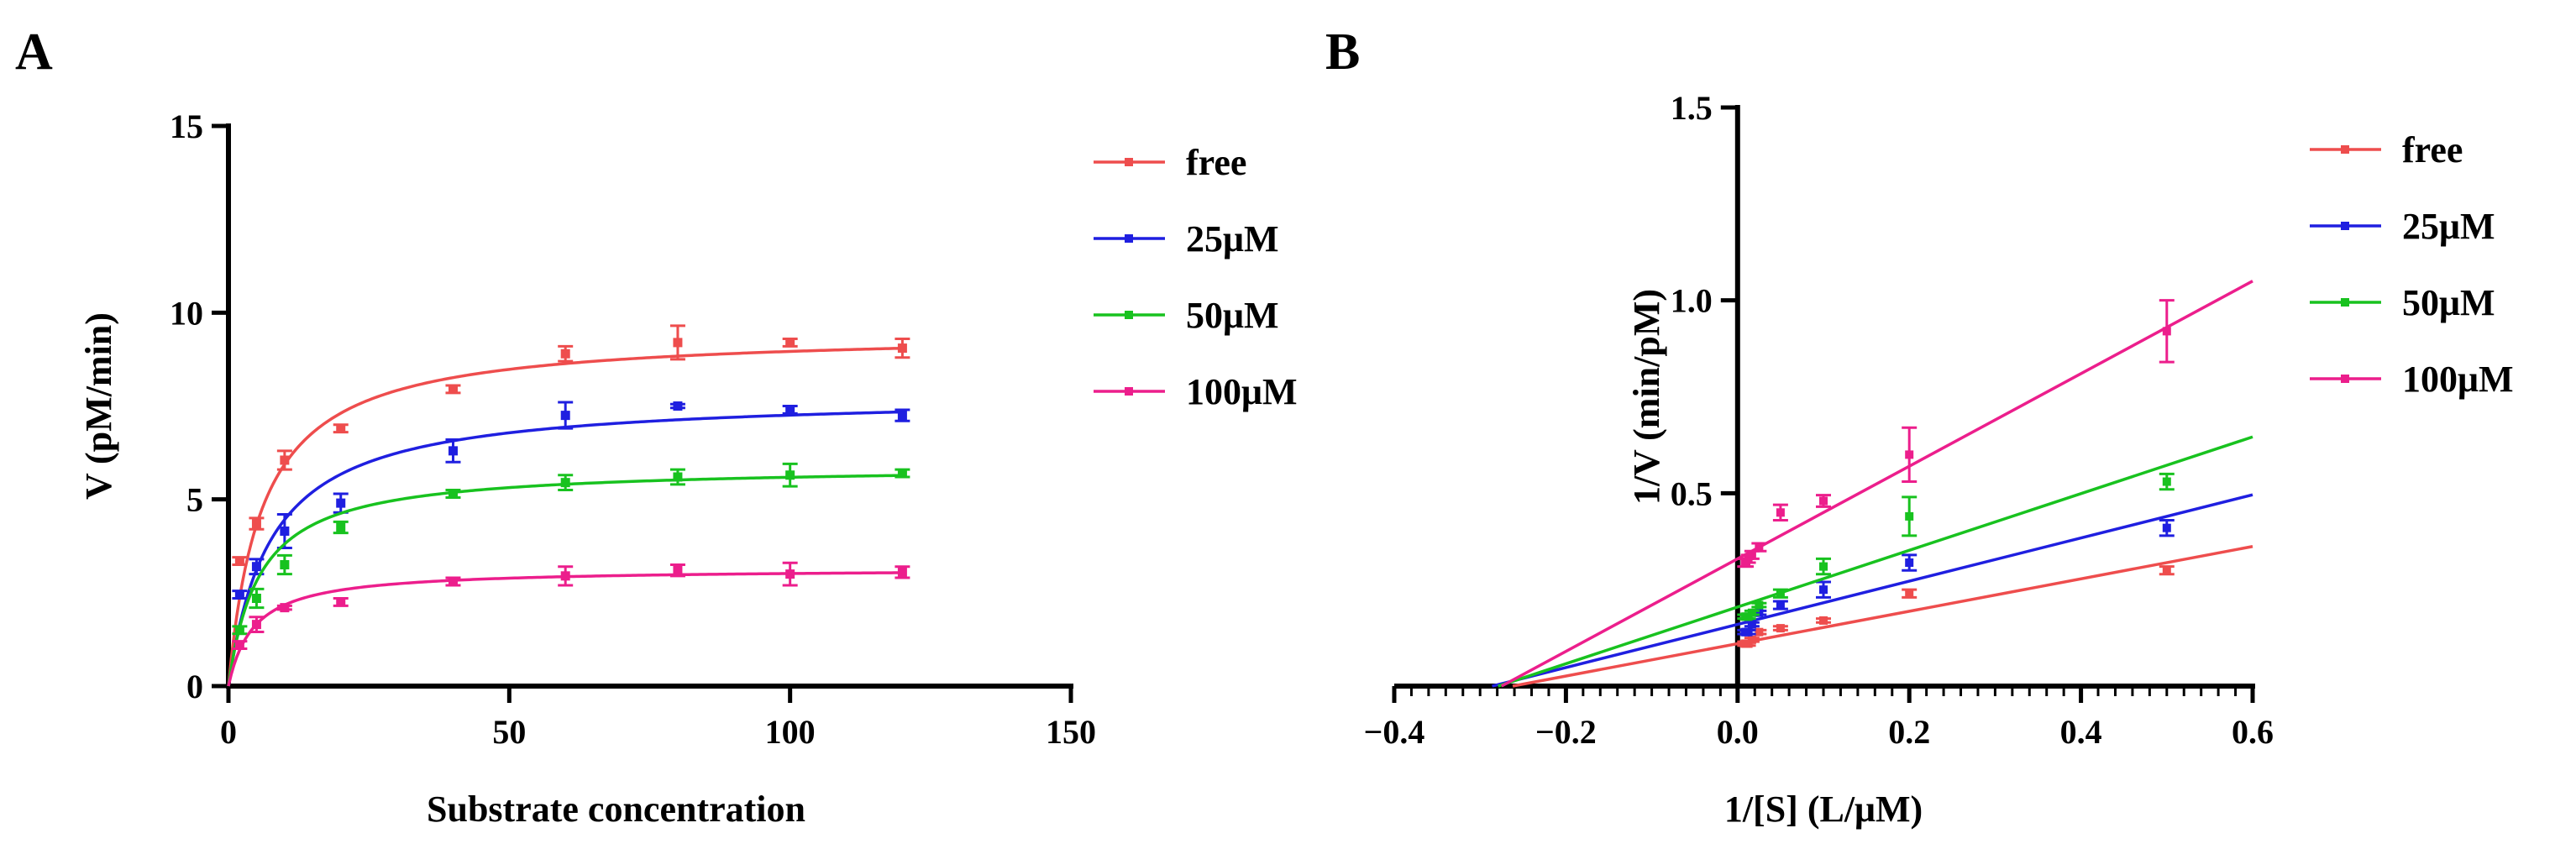 This screenshot has height=849, width=2576. I want to click on x-axis-title: Substrate concentration, so click(616, 810).